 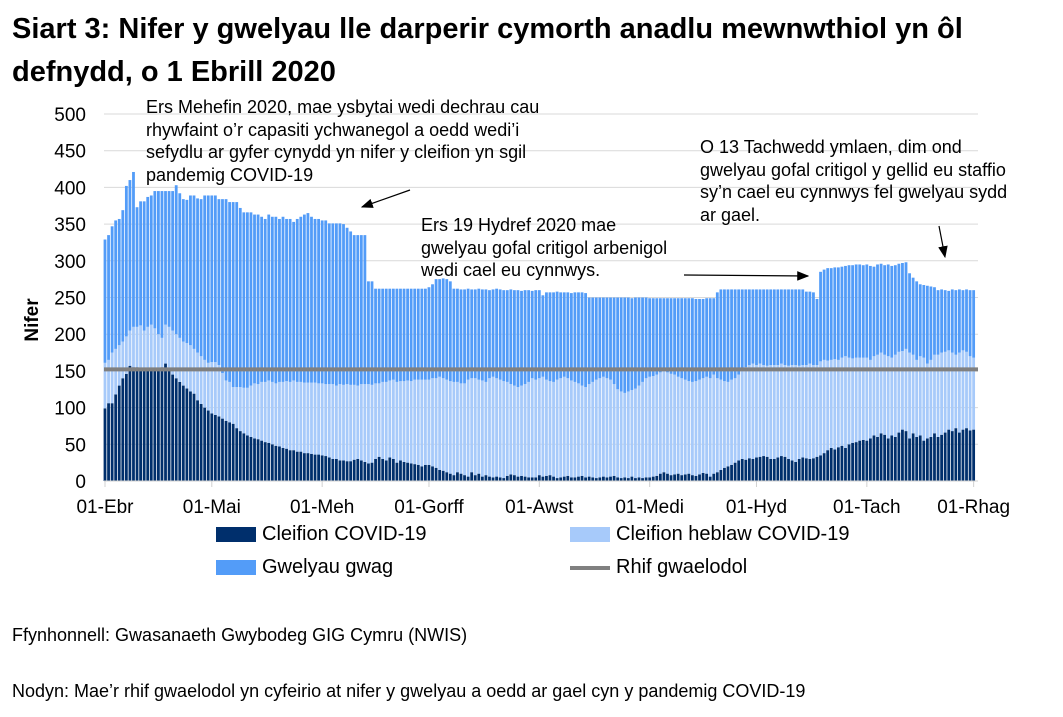 What do you see at coordinates (212, 507) in the screenshot?
I see `x-tick-label: 01-Mai` at bounding box center [212, 507].